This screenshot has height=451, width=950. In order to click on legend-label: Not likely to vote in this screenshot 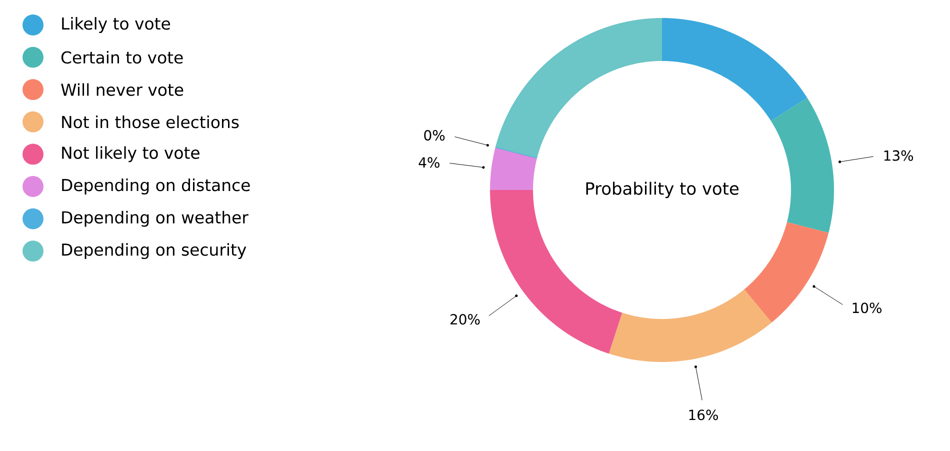, I will do `click(131, 154)`.